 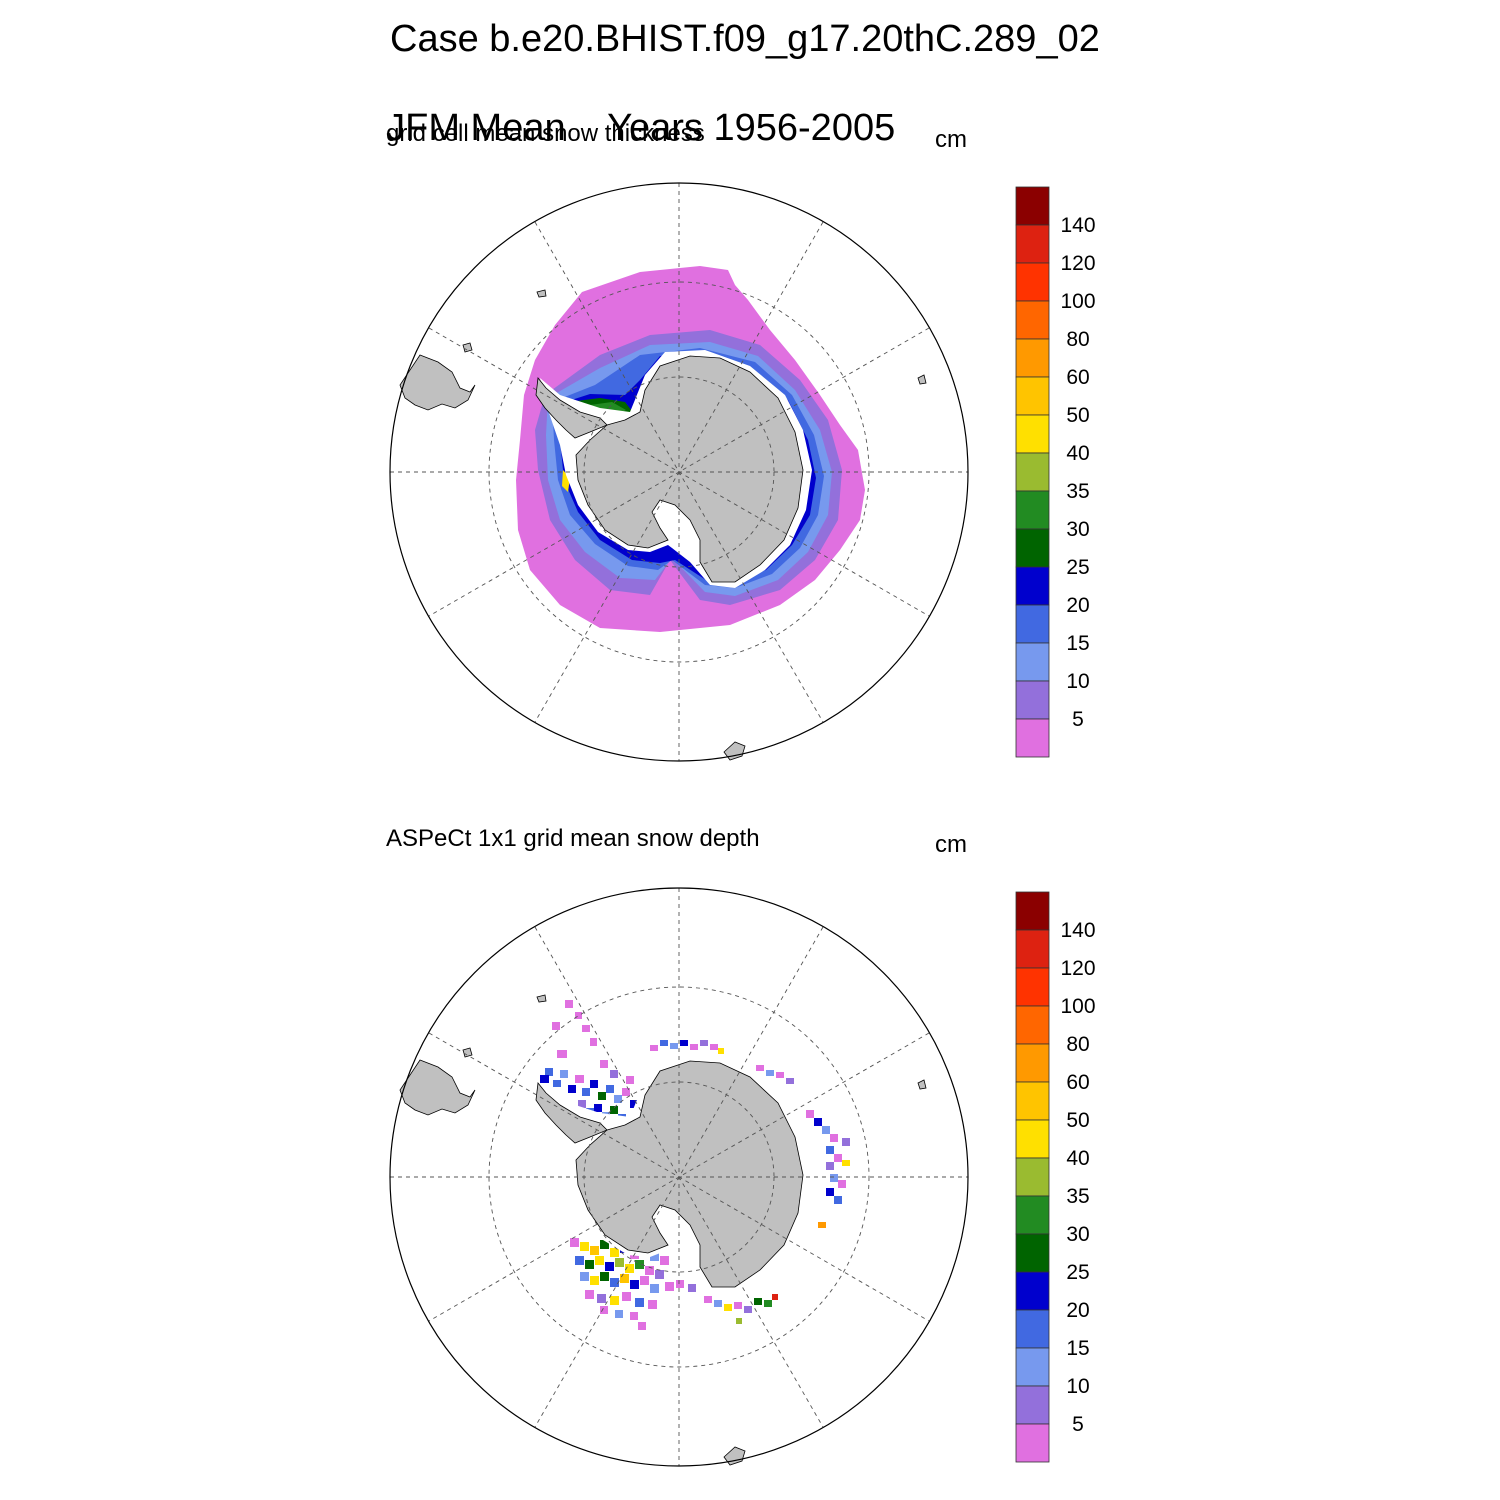 What do you see at coordinates (1077, 377) in the screenshot?
I see `top-colorbar-label: 60` at bounding box center [1077, 377].